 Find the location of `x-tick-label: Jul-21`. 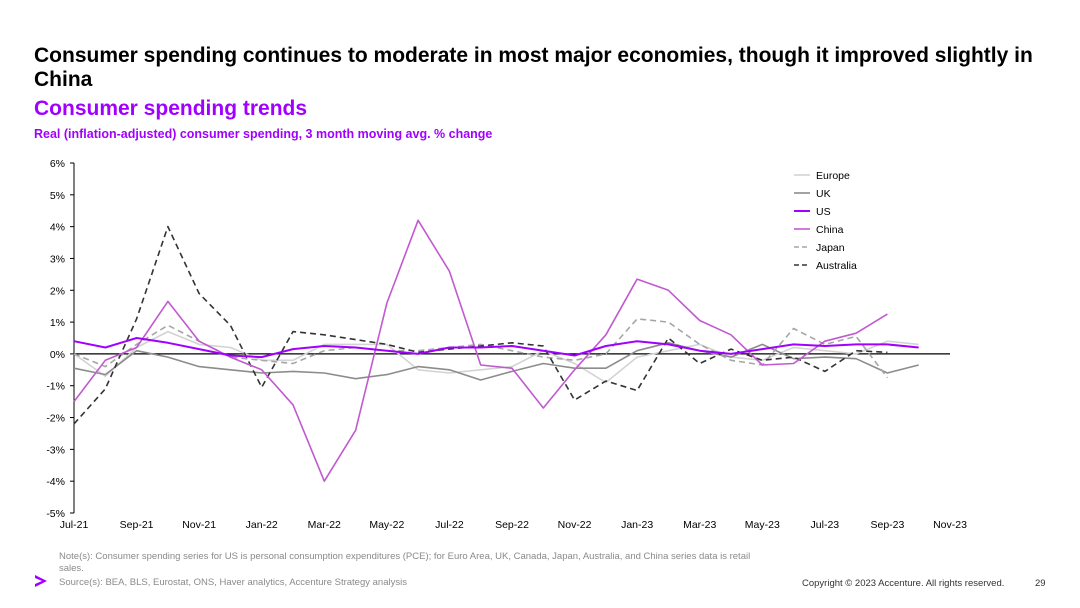

x-tick-label: Jul-21 is located at coordinates (74, 525).